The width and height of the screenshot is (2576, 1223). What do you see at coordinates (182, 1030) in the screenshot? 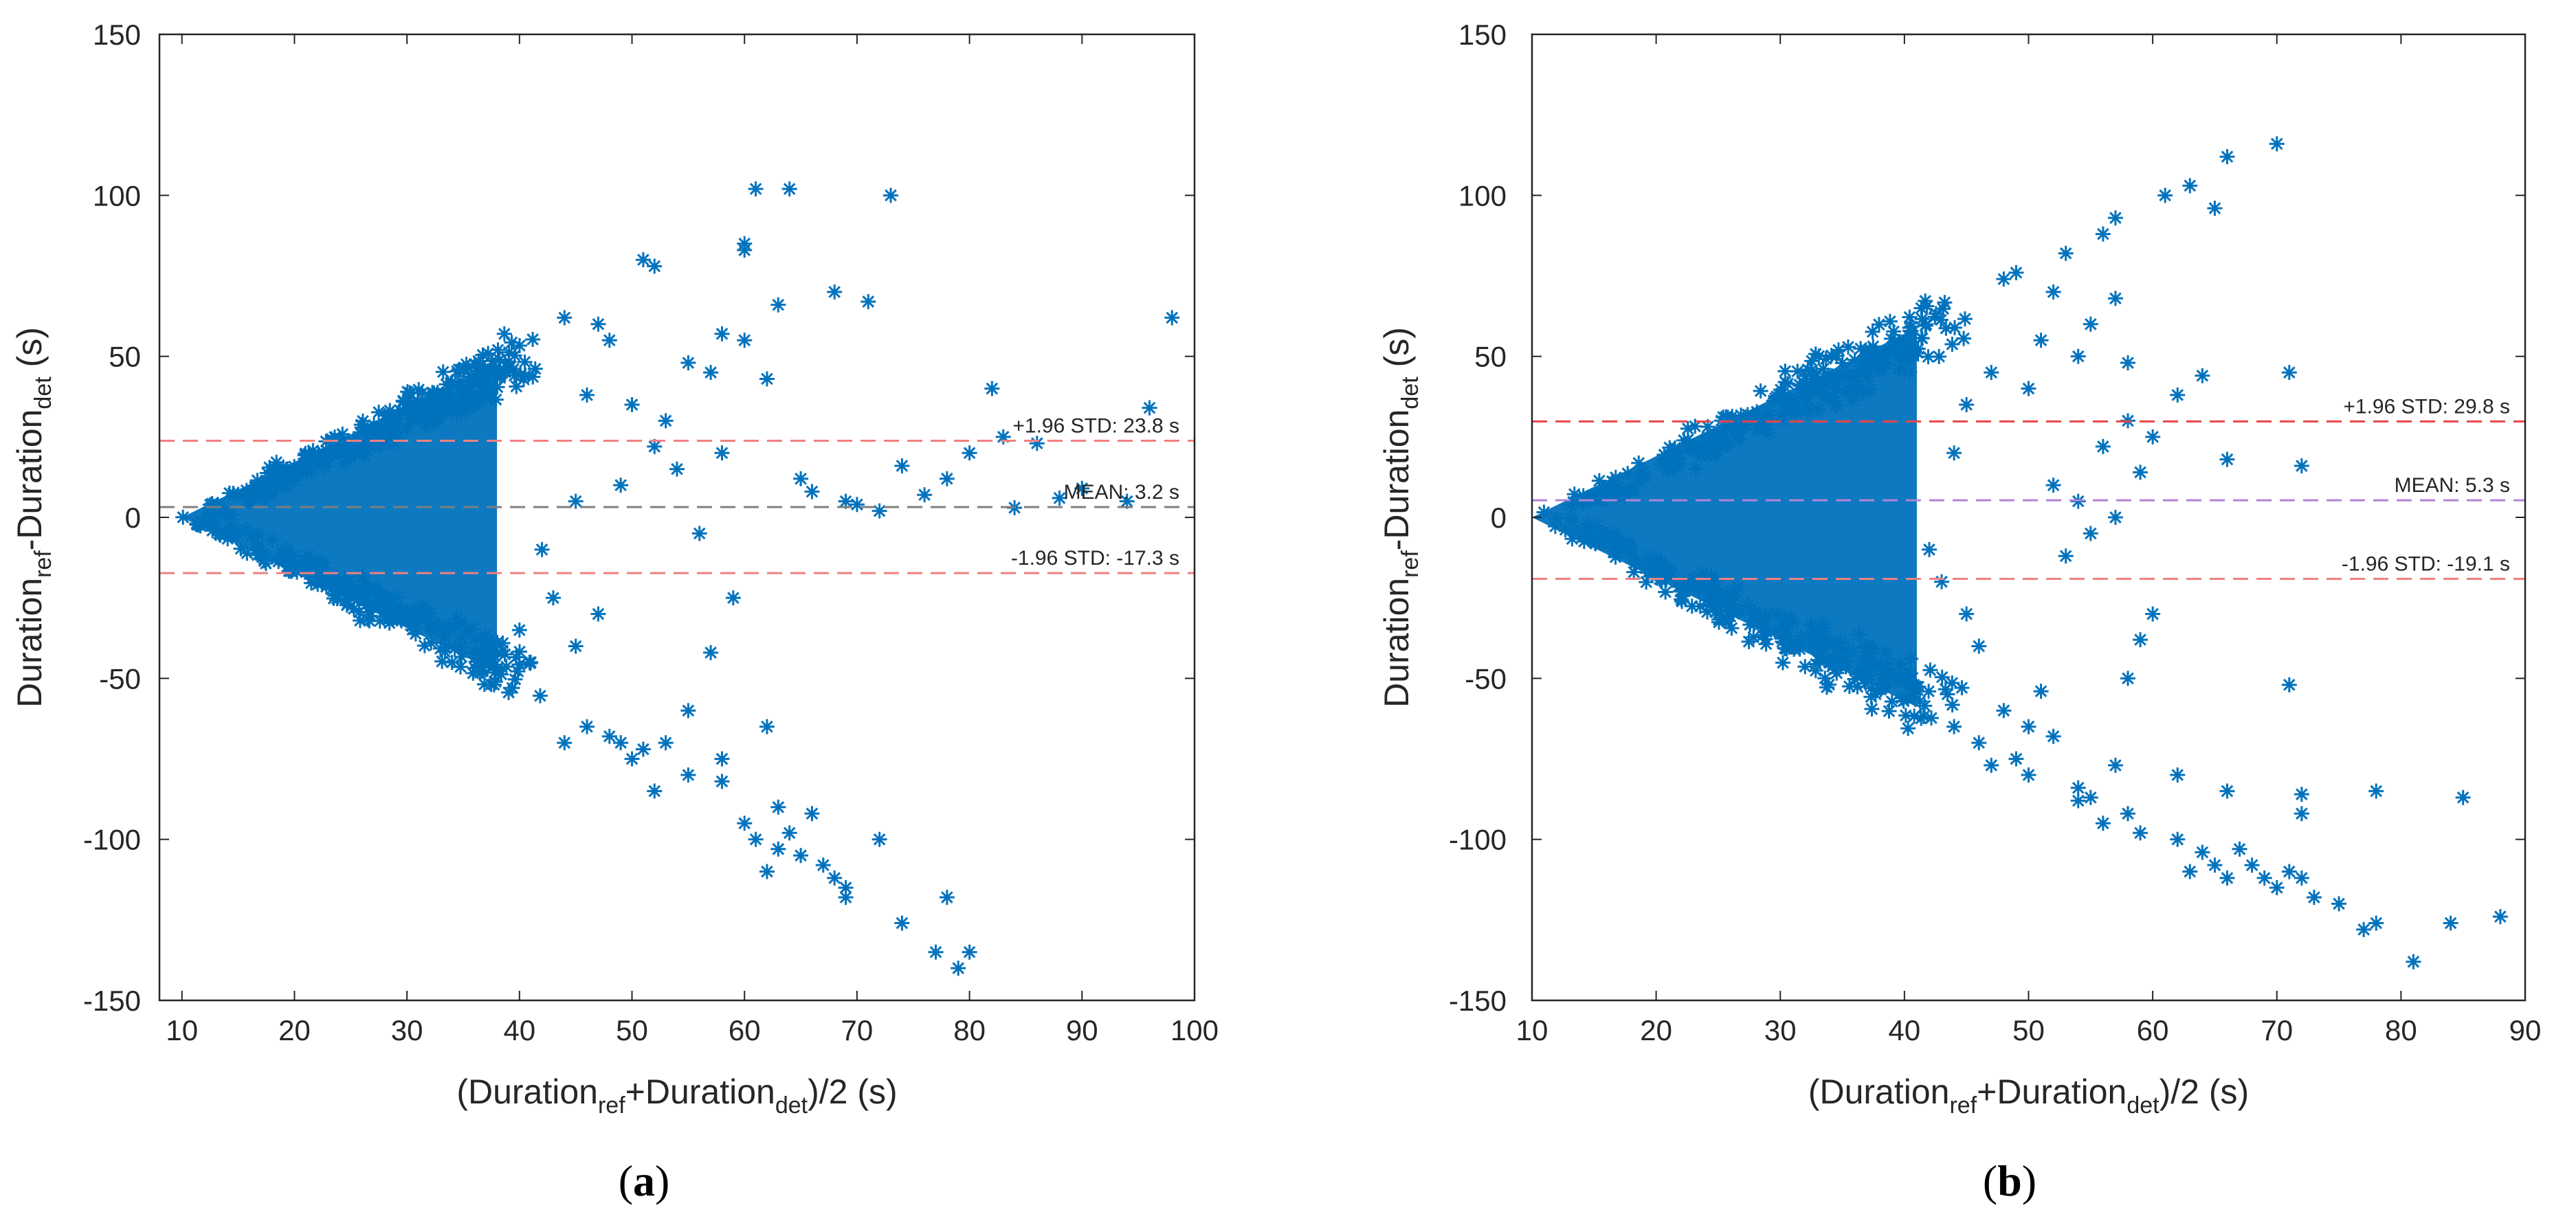
I see `x-tick-label-a: 10` at bounding box center [182, 1030].